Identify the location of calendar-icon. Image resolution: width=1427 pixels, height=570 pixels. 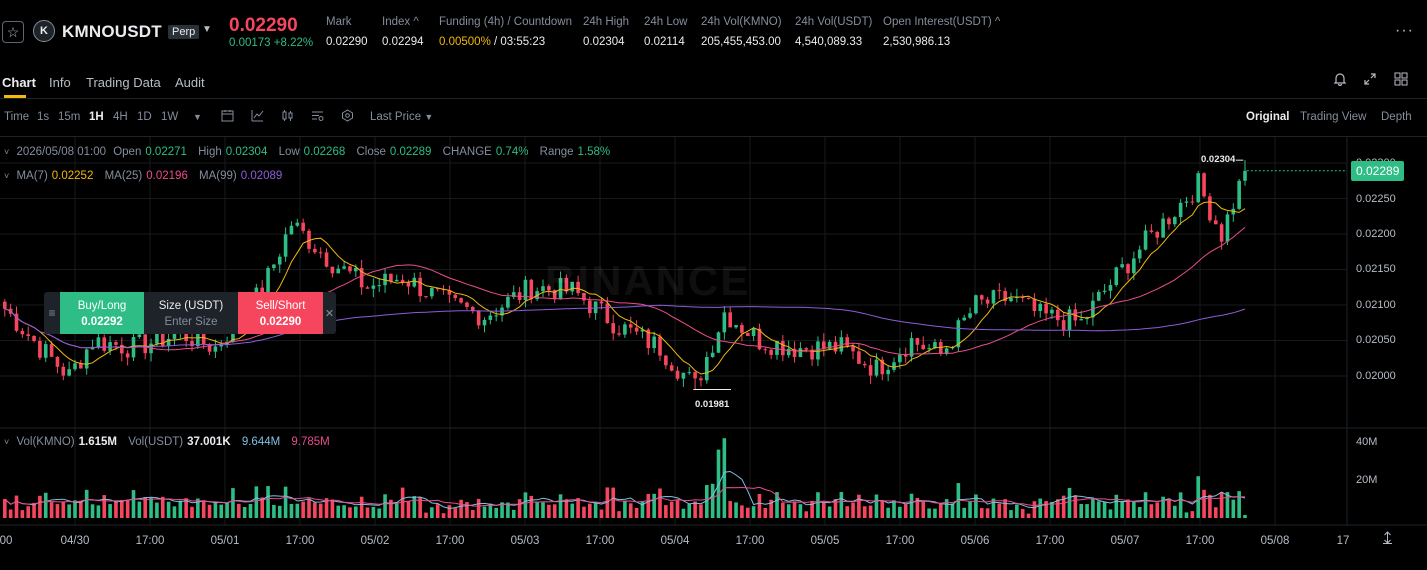
(227, 117).